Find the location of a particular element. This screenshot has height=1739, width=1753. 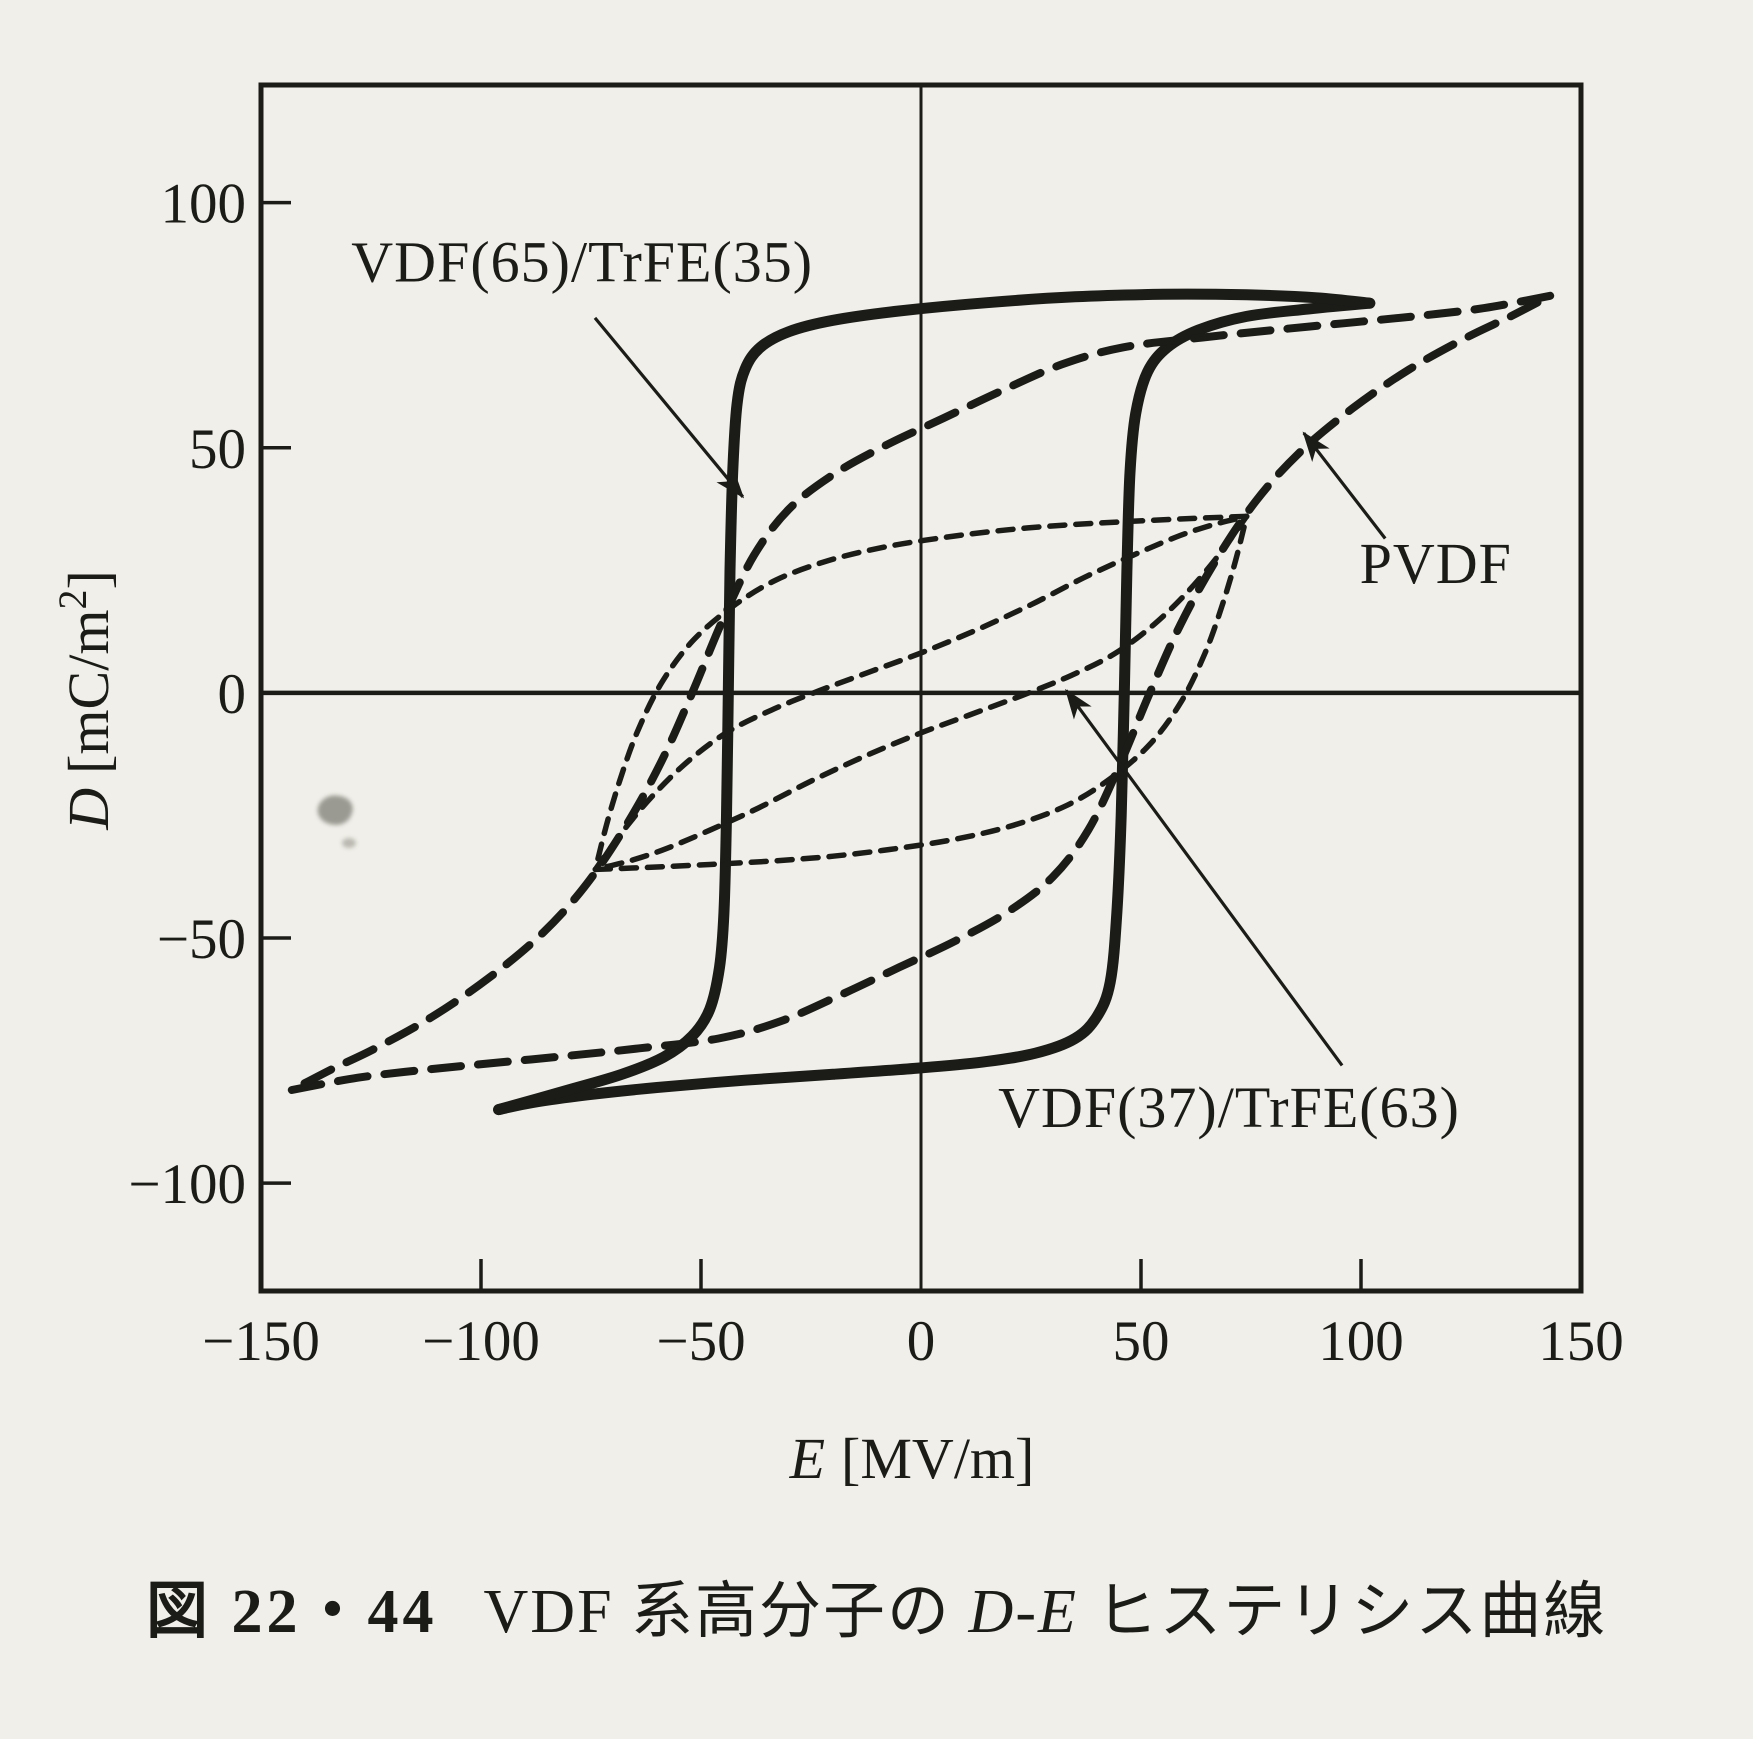

x-tick-label: 100 is located at coordinates (1361, 1341).